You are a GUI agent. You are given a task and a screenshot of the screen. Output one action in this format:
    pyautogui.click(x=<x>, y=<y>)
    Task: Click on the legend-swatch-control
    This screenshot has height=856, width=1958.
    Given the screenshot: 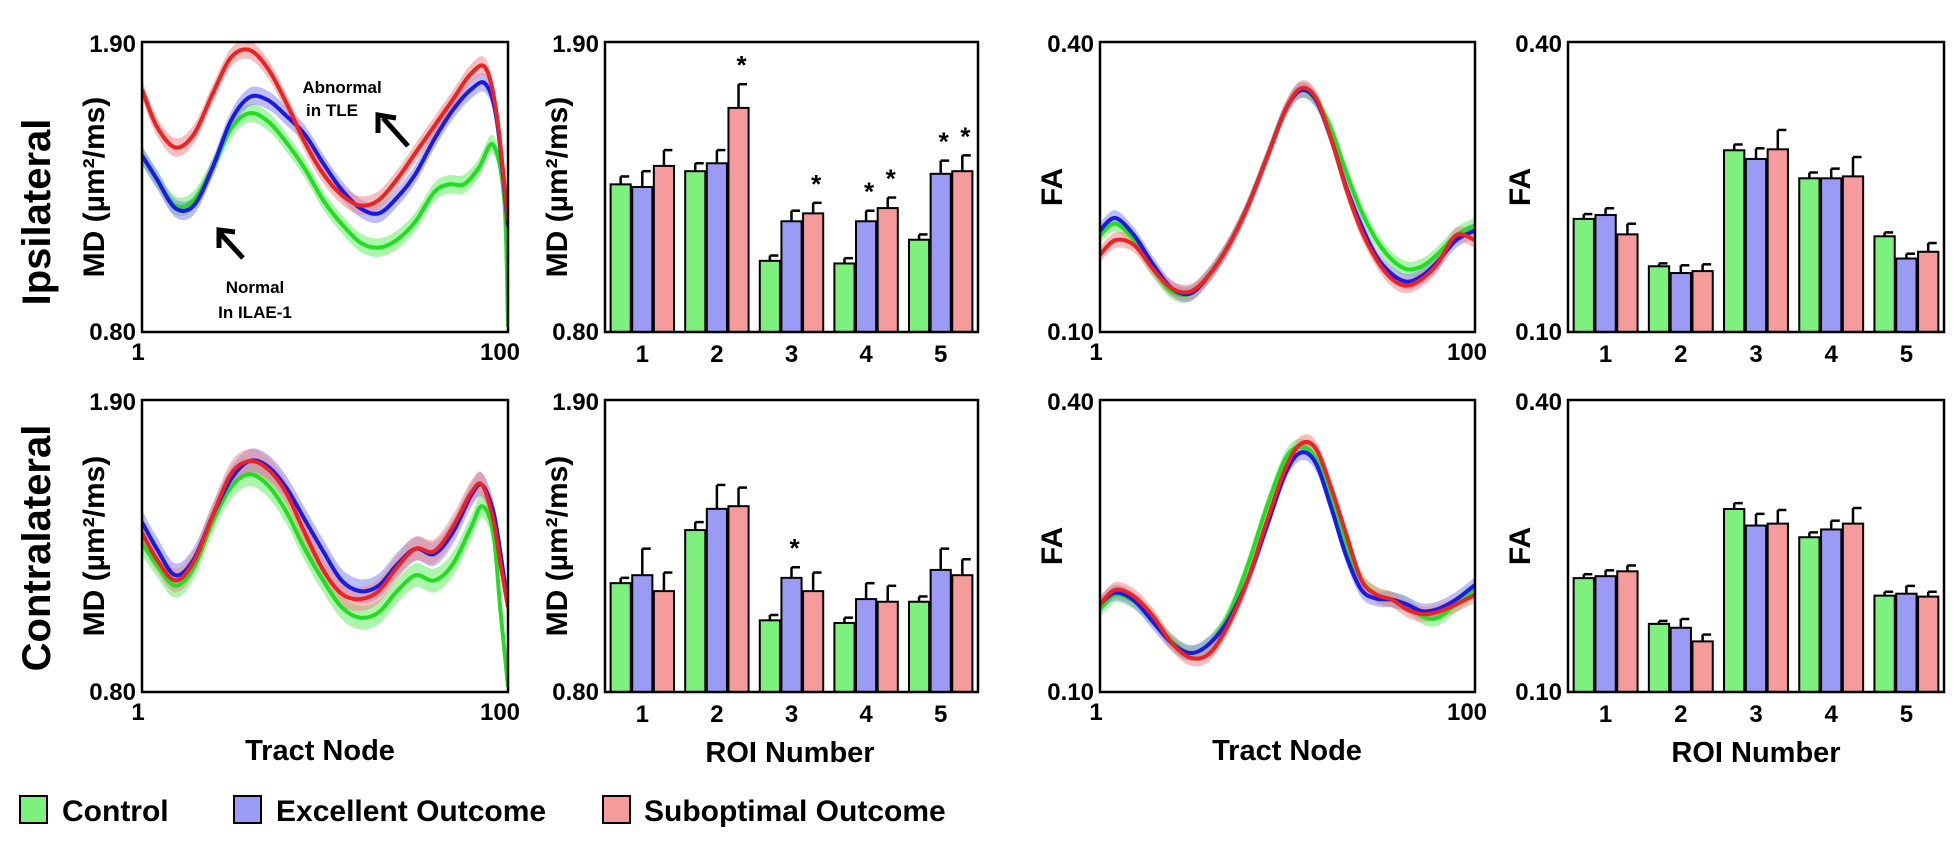 What is the action you would take?
    pyautogui.click(x=33, y=809)
    